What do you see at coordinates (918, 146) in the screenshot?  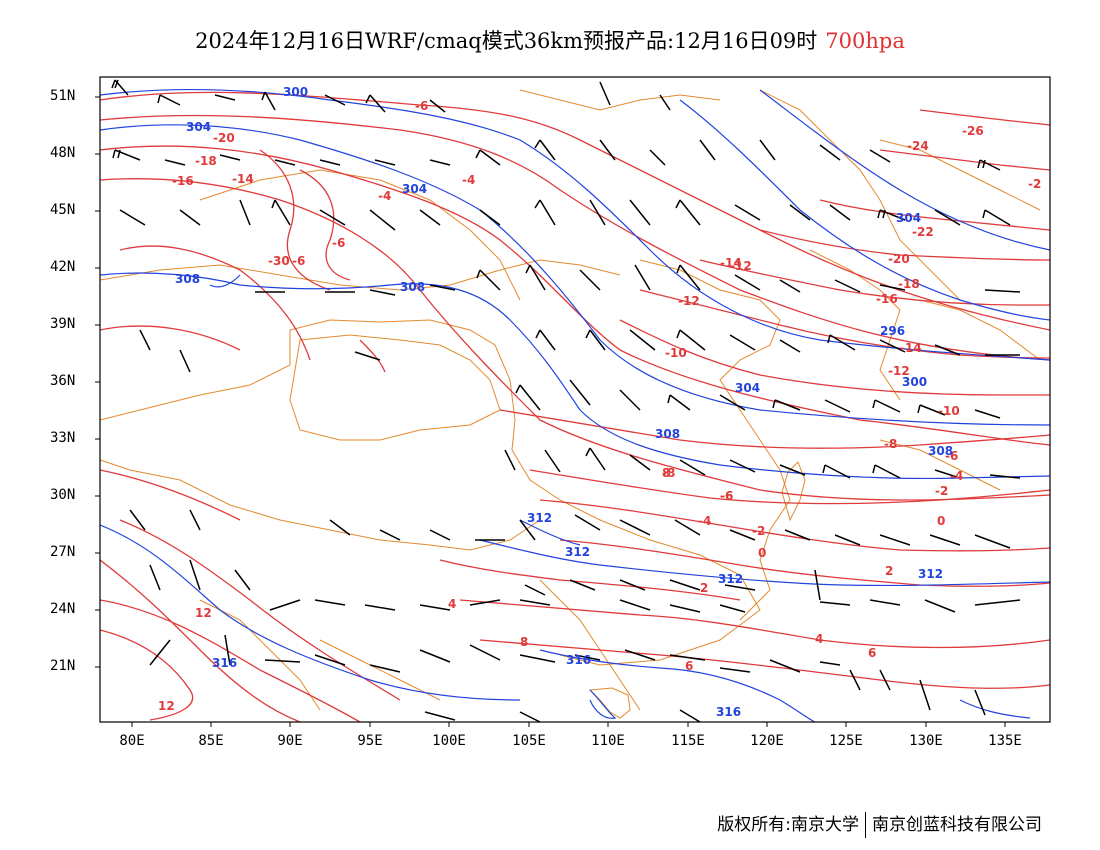 I see `temp-label: -24` at bounding box center [918, 146].